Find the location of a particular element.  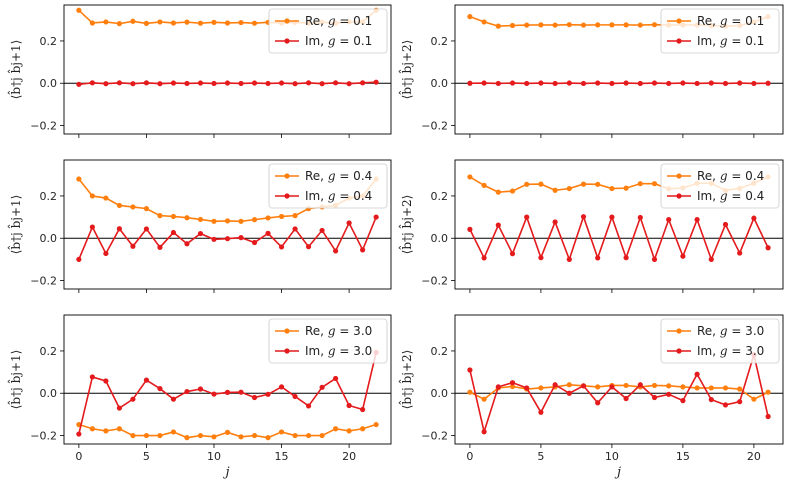

series-im is located at coordinates (227, 393).